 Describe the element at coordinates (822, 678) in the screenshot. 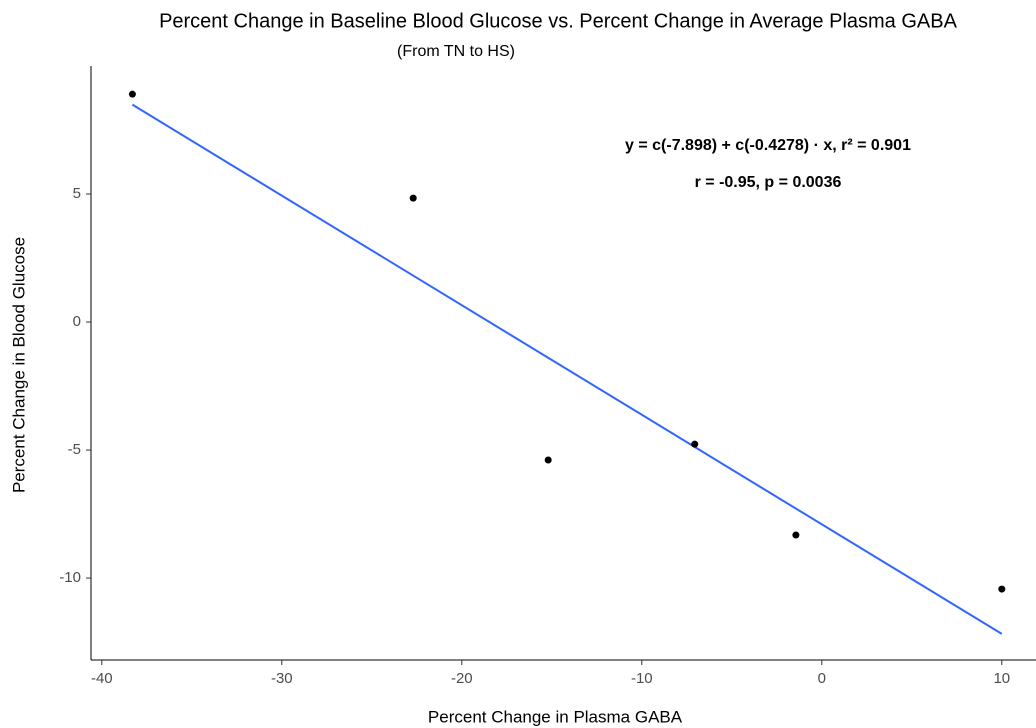

I see `x-tick-label: 0` at that location.